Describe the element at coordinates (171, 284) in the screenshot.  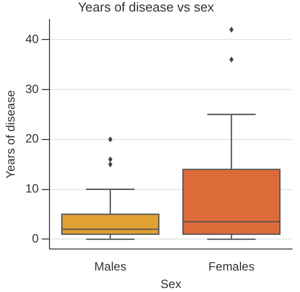
I see `x-axis-title: Sex` at that location.